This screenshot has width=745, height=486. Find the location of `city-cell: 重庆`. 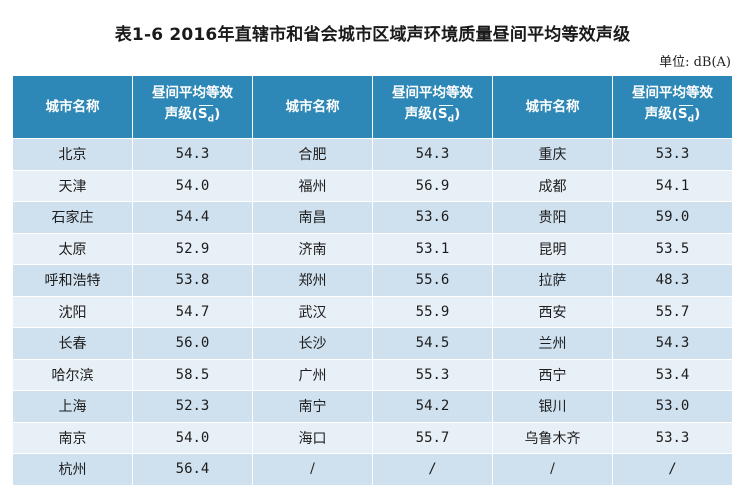

city-cell: 重庆 is located at coordinates (552, 154).